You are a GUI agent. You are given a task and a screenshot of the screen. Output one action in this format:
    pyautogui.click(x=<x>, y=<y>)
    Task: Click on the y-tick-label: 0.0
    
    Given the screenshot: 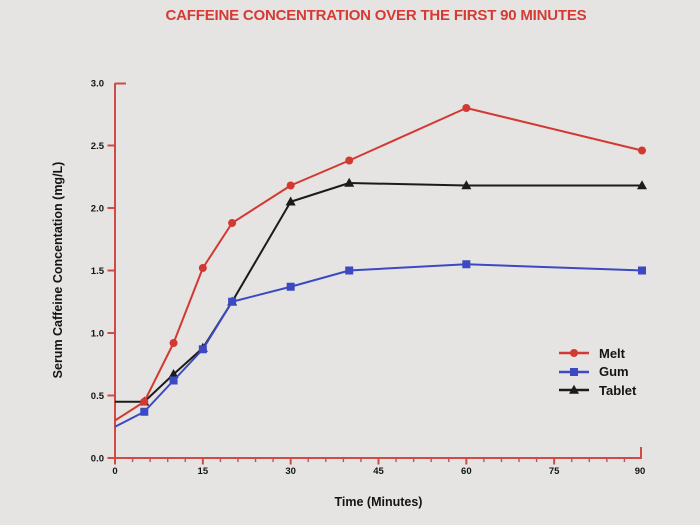 What is the action you would take?
    pyautogui.click(x=97, y=459)
    